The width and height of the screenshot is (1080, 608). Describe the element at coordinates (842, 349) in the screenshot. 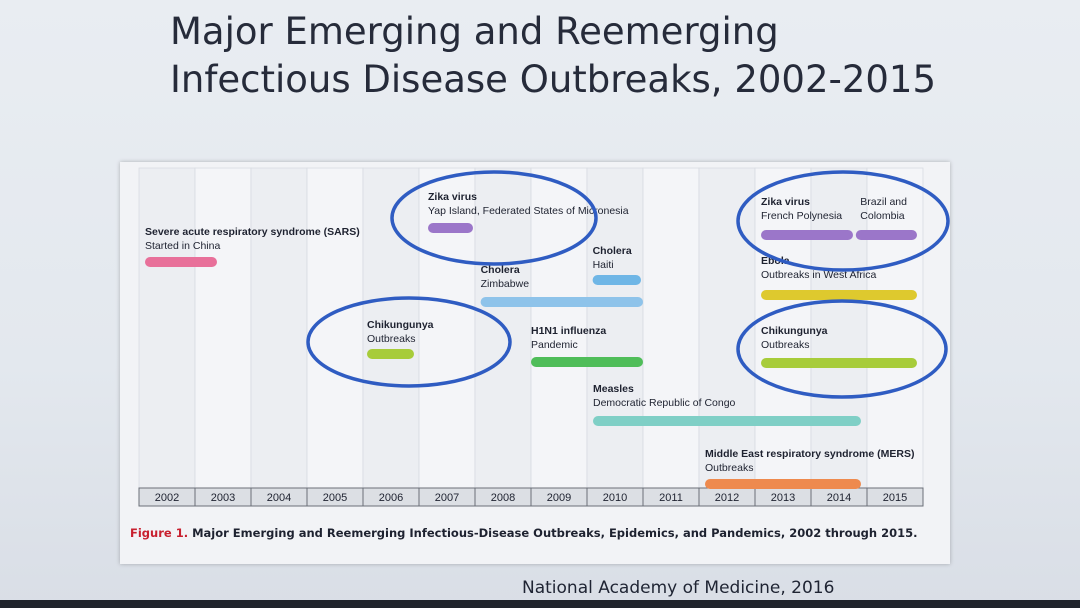

I see `highlight-circle-chik-2013` at that location.